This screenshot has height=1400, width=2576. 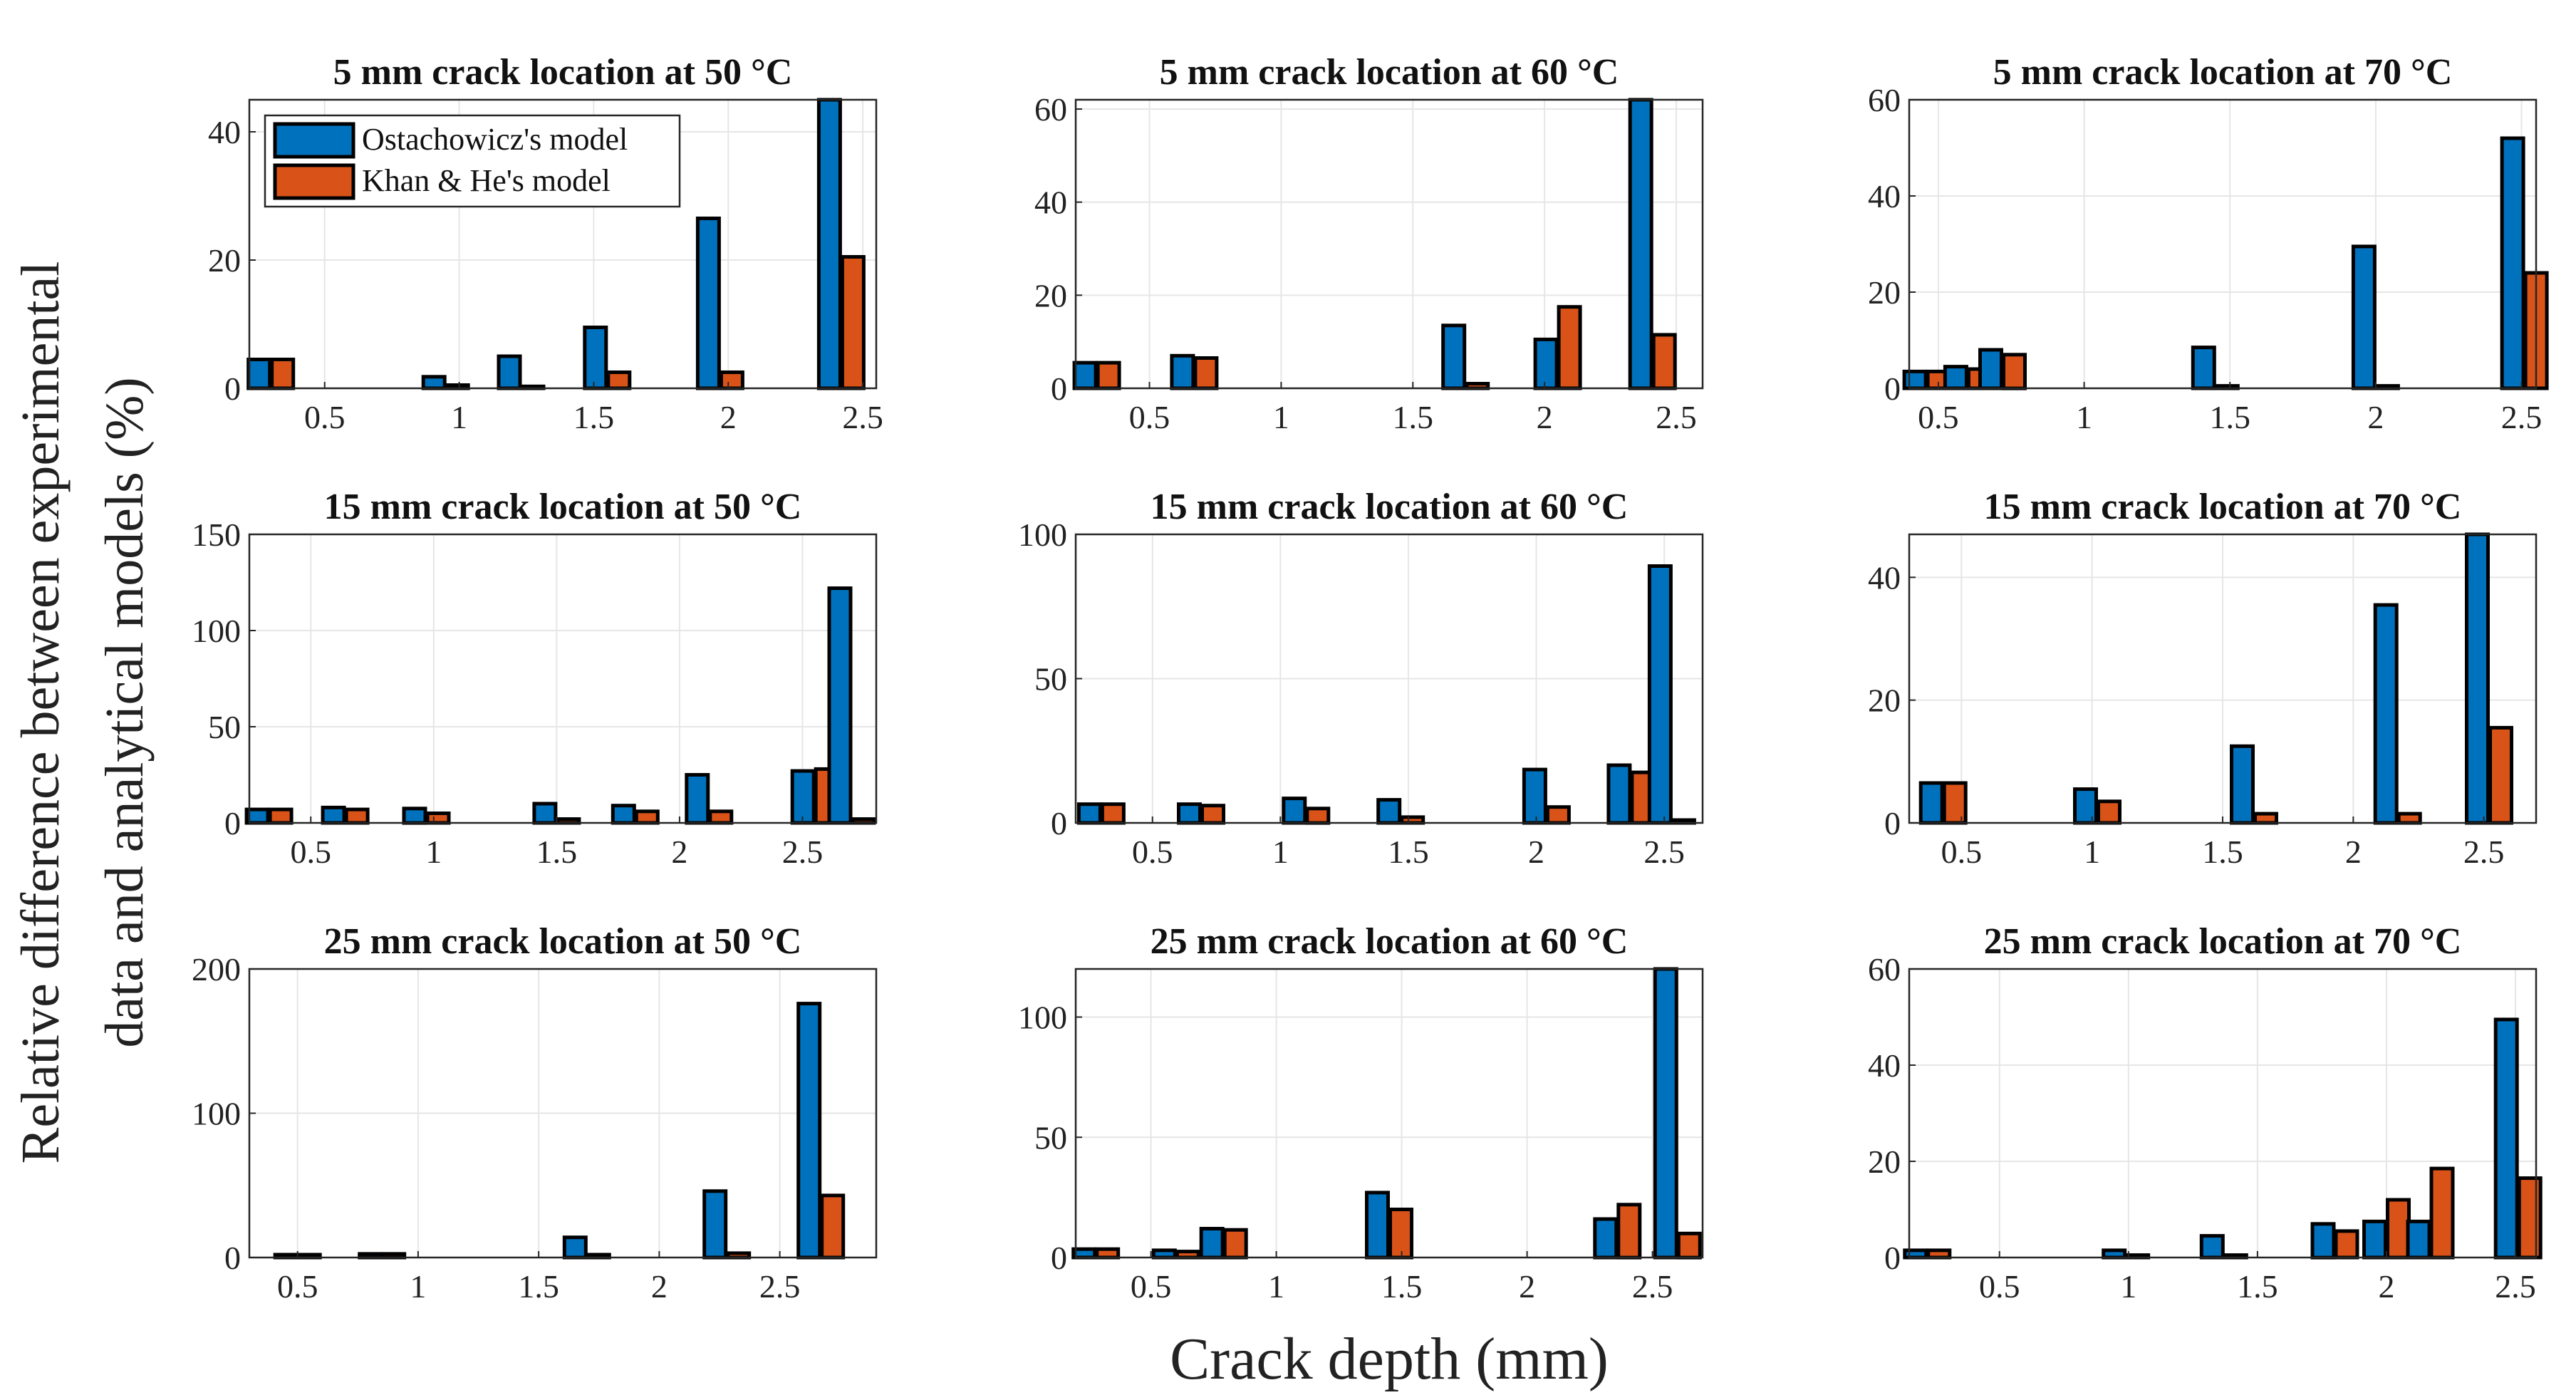 I want to click on x-axis-label: Crack depth (mm), so click(x=1389, y=1359).